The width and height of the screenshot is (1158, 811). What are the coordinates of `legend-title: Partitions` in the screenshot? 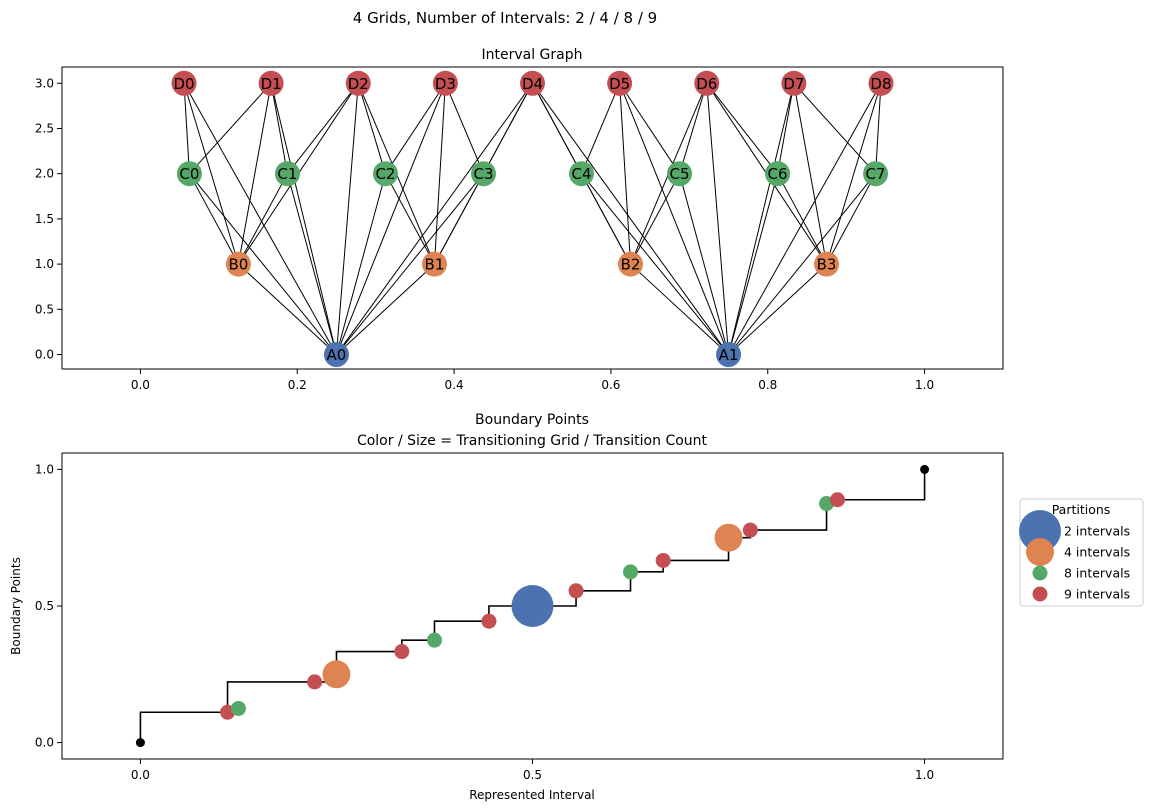 It's located at (1081, 509).